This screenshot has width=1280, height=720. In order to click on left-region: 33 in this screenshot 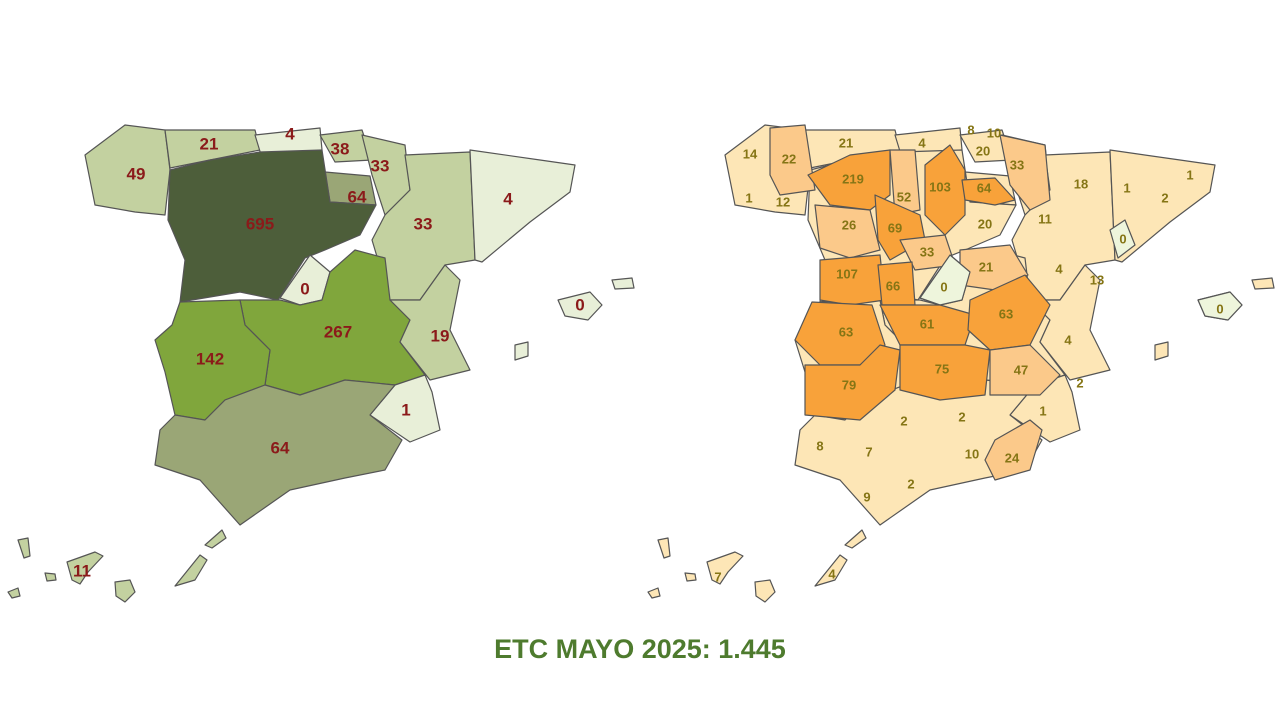, I will do `click(386, 175)`.